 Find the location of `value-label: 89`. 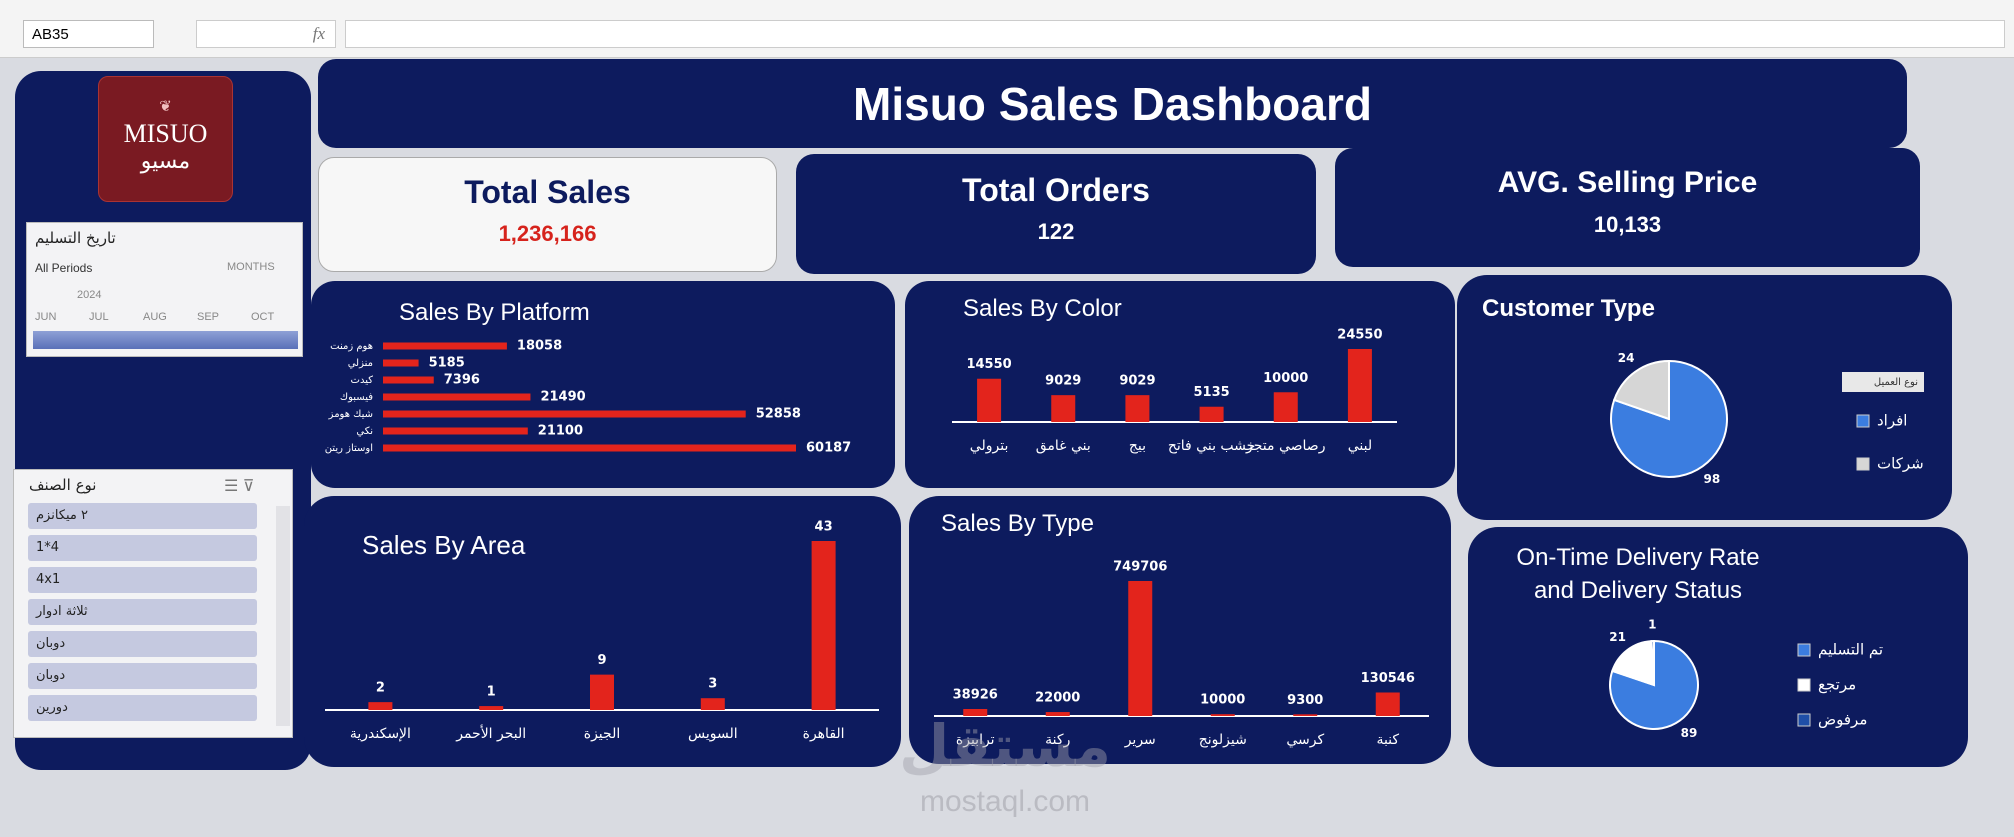

value-label: 89 is located at coordinates (1689, 733).